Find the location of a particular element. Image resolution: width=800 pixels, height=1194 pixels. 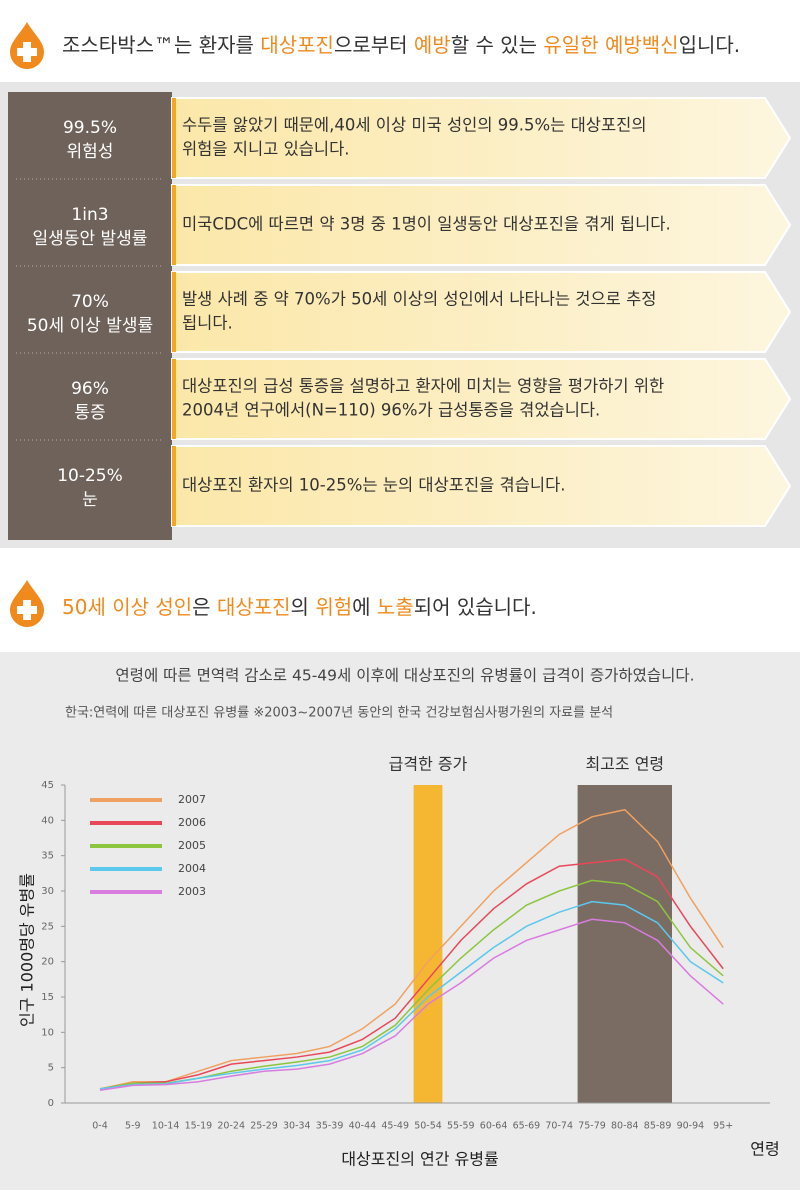

text-segment: 노출 is located at coordinates (395, 607).